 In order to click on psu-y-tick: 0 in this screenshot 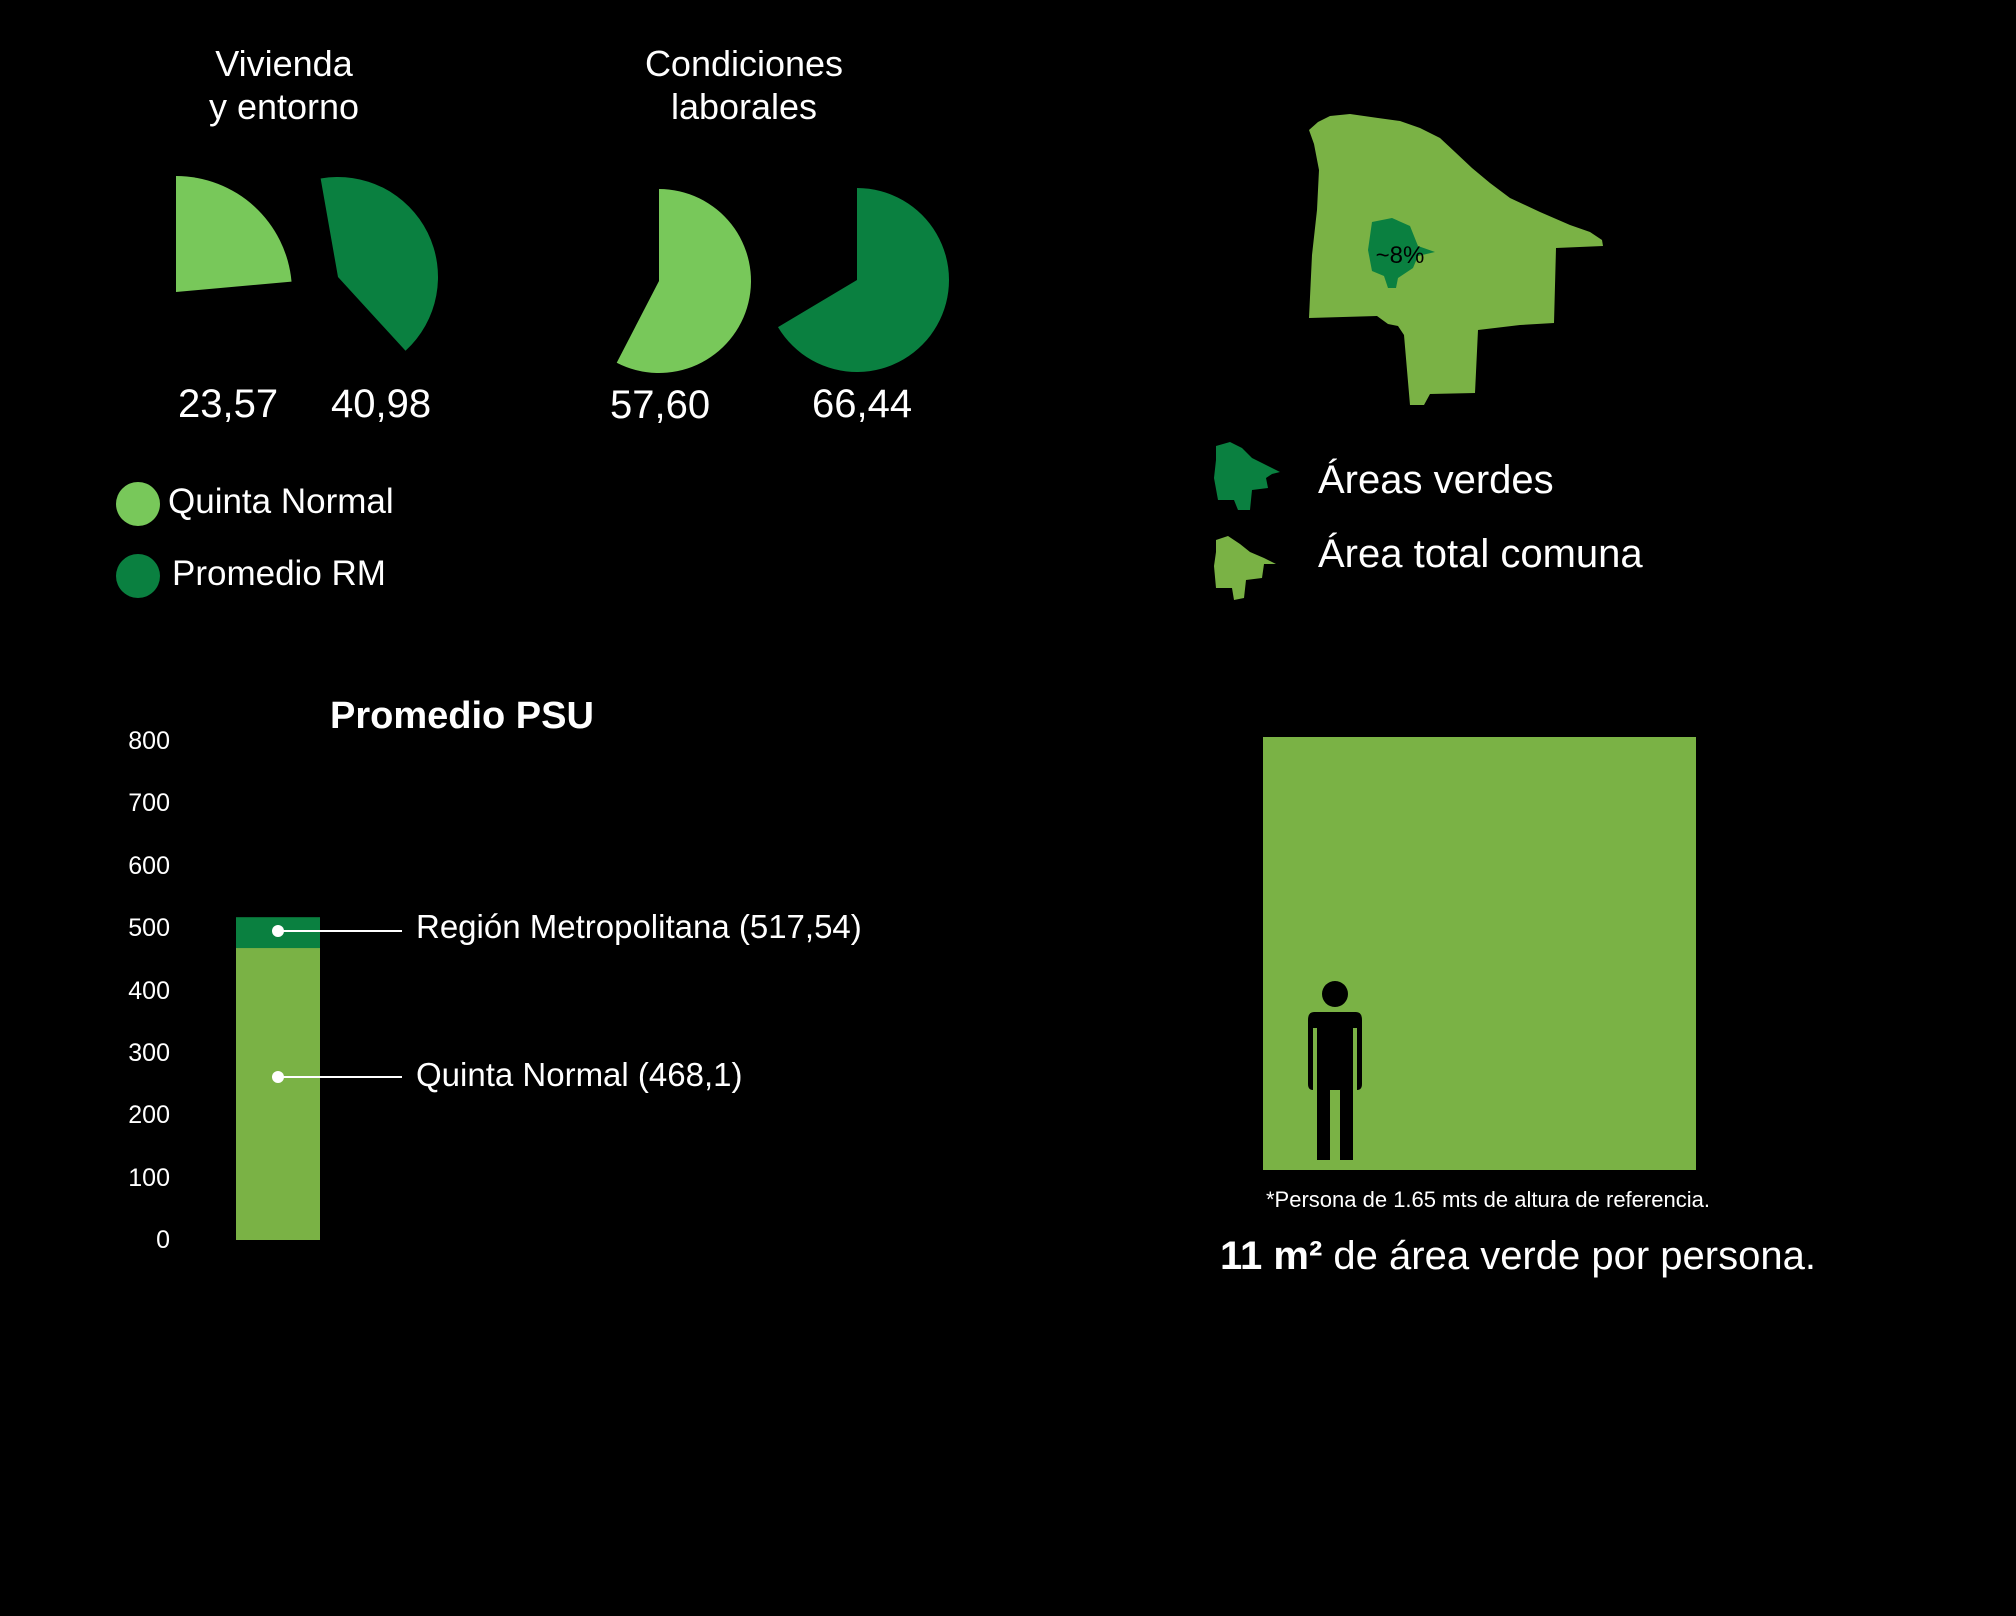, I will do `click(163, 1240)`.